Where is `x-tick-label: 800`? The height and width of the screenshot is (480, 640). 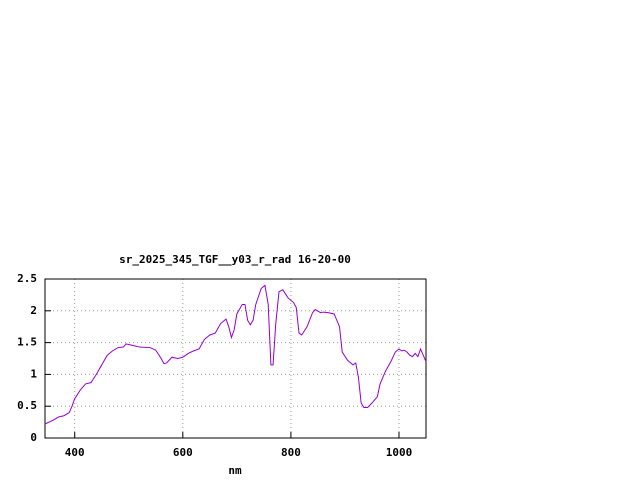 x-tick-label: 800 is located at coordinates (291, 452).